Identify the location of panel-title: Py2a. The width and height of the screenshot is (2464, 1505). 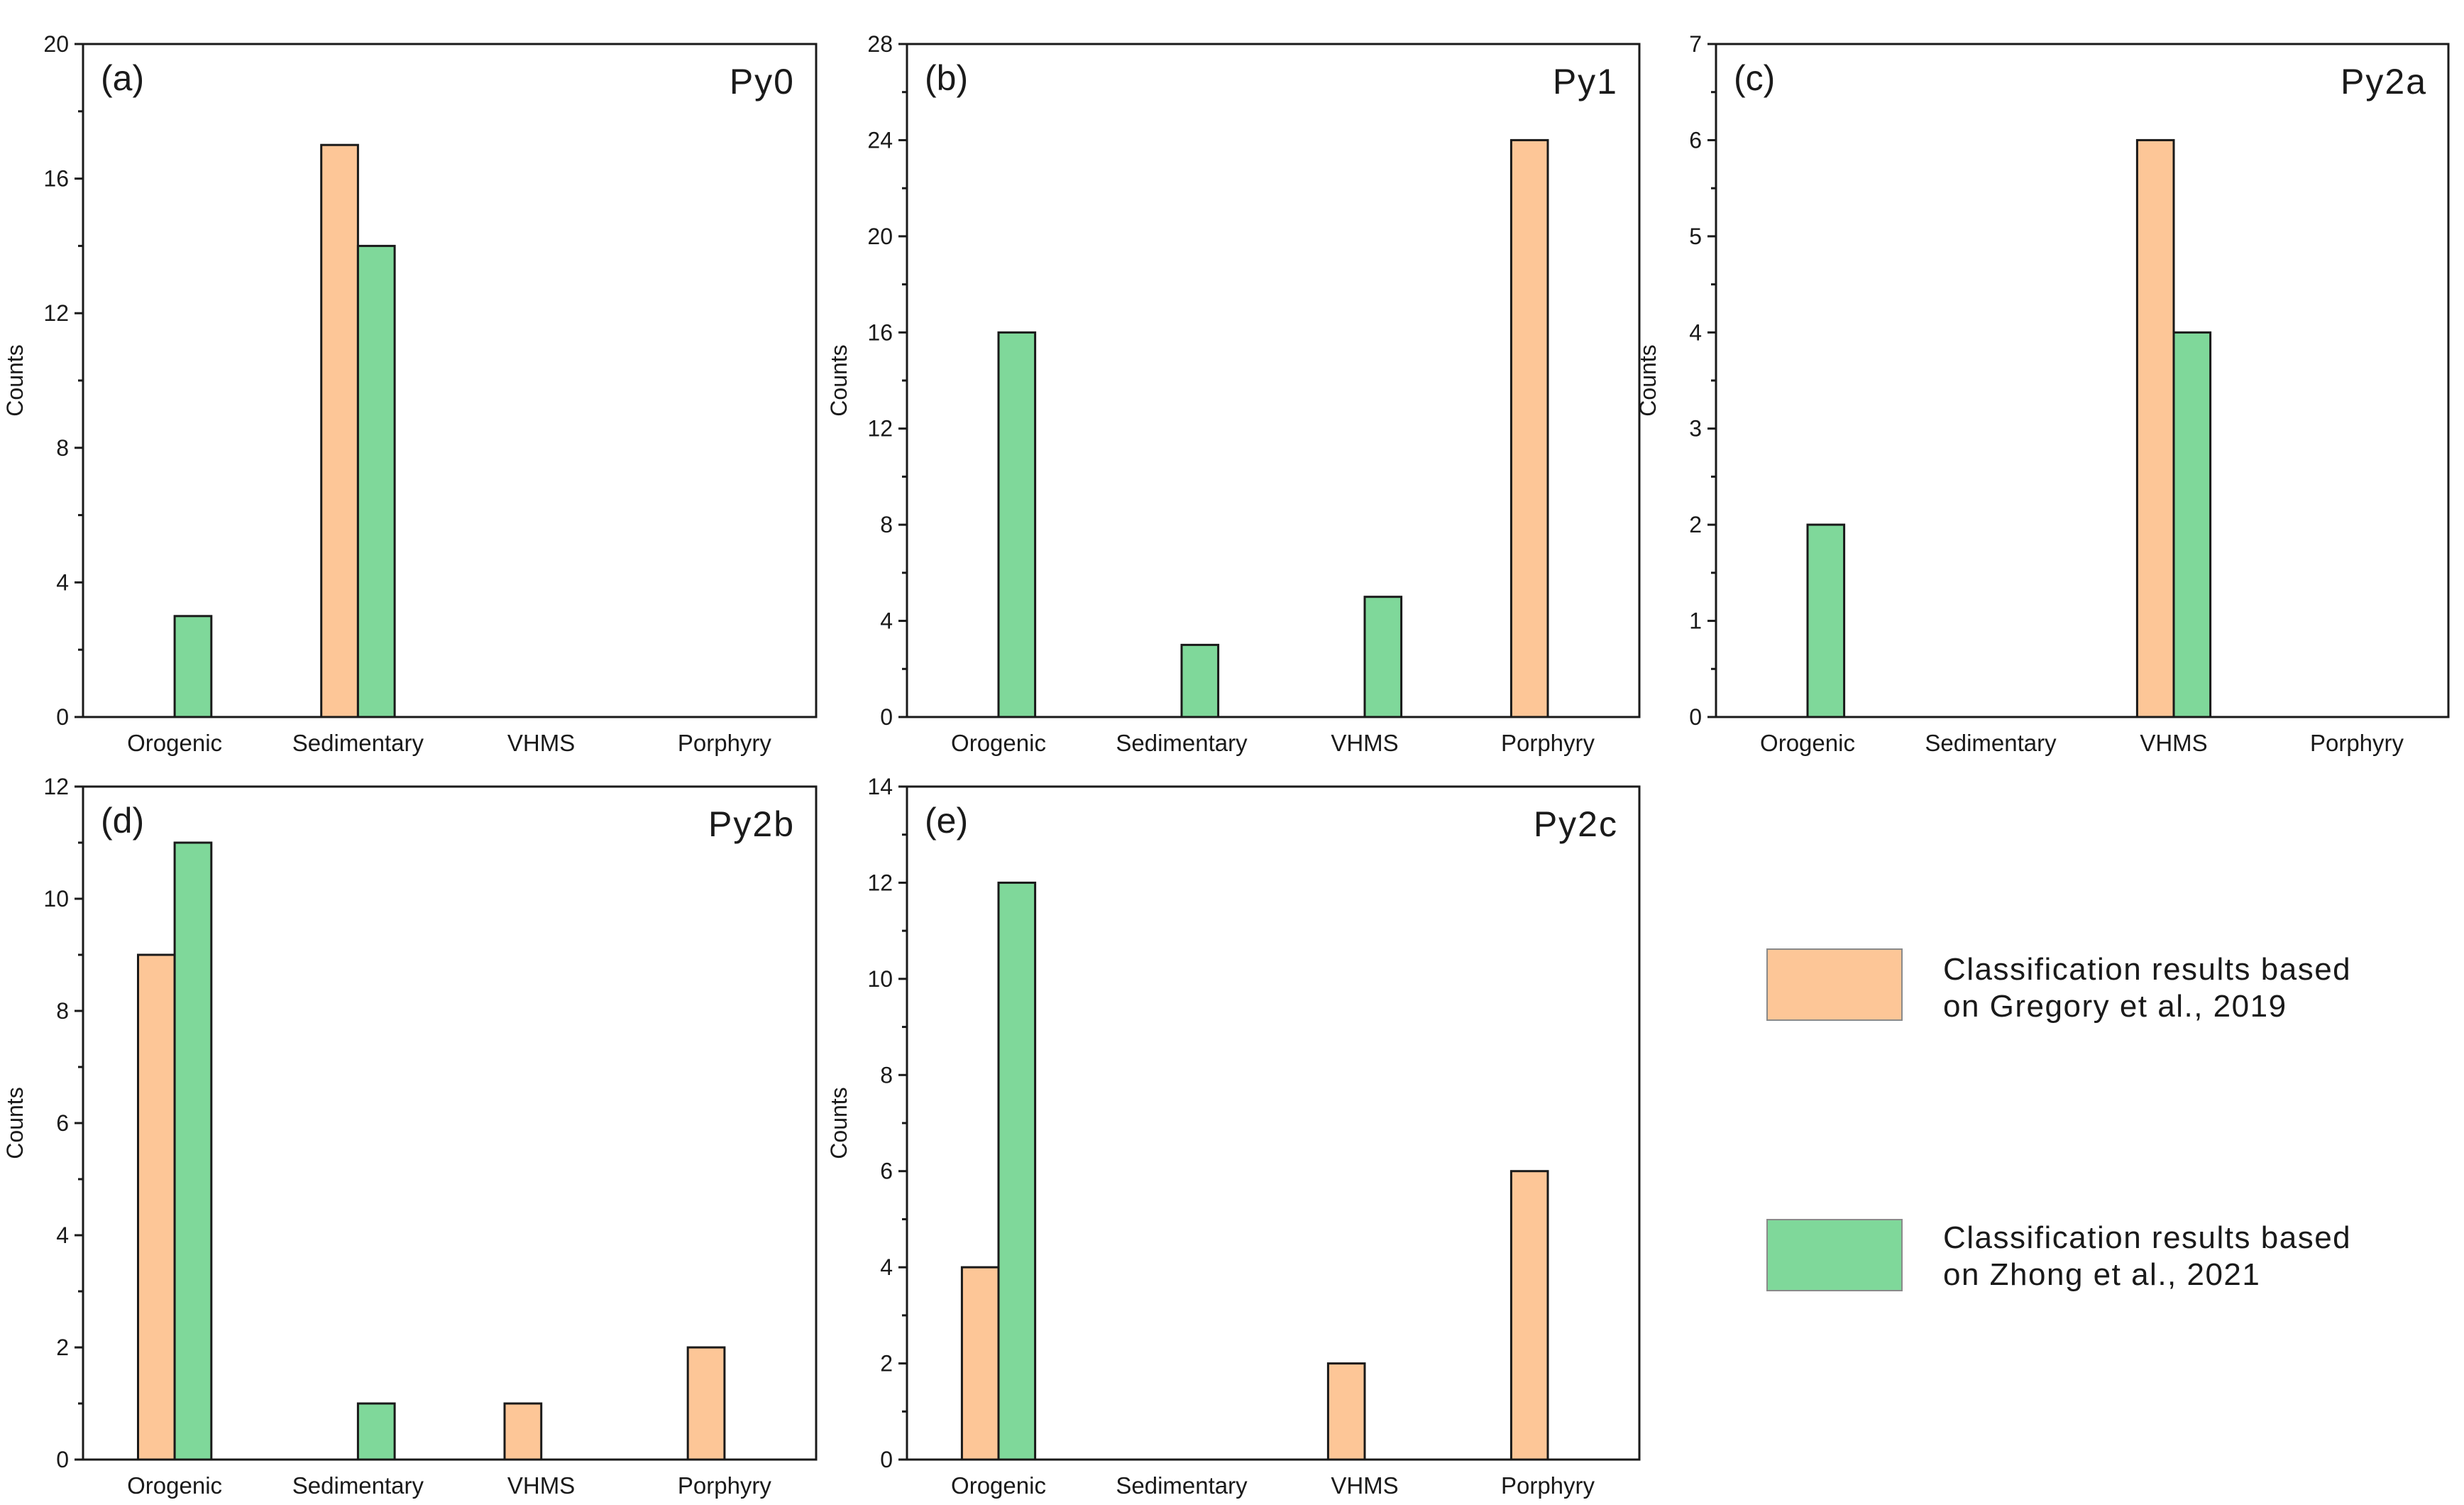
(2384, 82).